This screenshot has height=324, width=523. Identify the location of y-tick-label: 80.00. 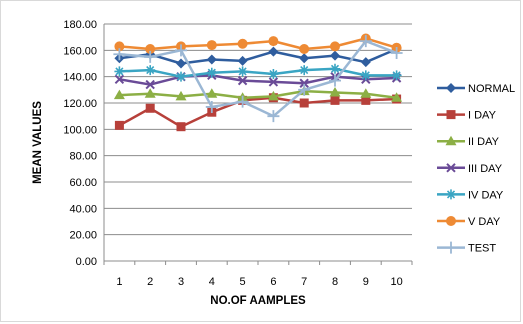
(83, 157).